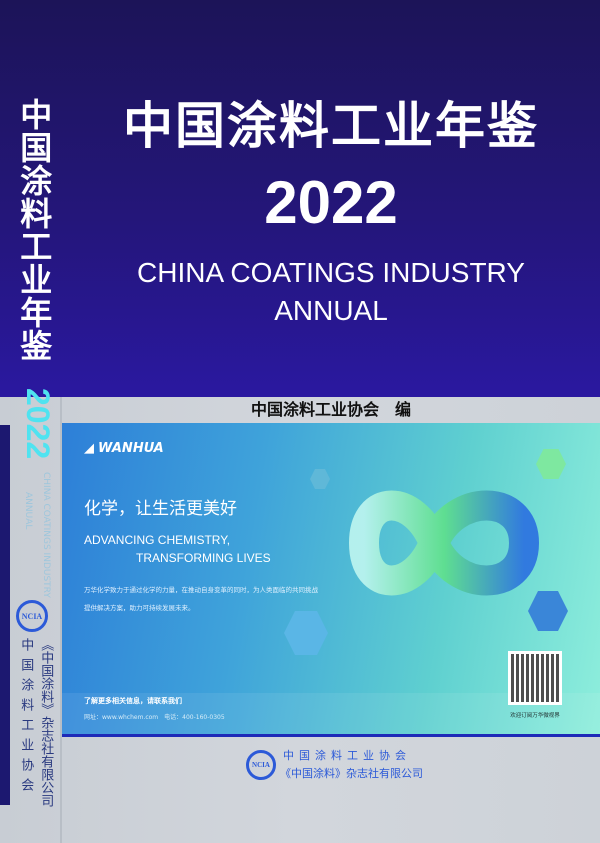  Describe the element at coordinates (38, 424) in the screenshot. I see `spine-year: 2022` at that location.